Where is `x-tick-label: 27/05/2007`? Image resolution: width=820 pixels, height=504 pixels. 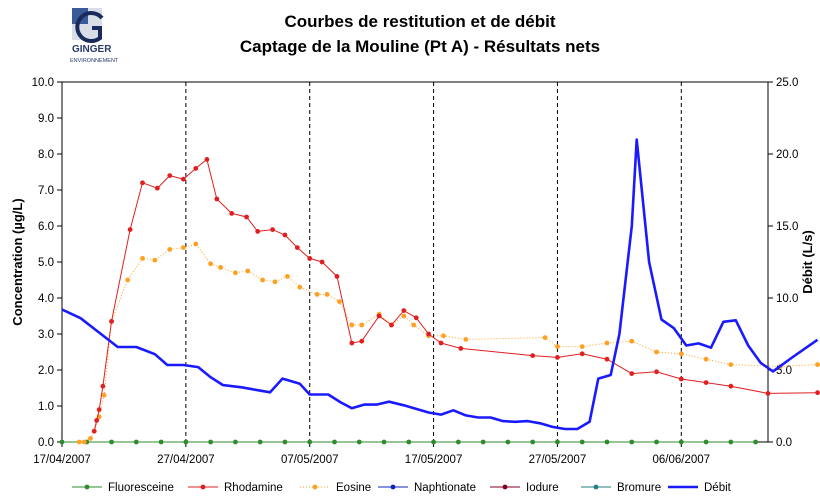 x-tick-label: 27/05/2007 is located at coordinates (558, 460).